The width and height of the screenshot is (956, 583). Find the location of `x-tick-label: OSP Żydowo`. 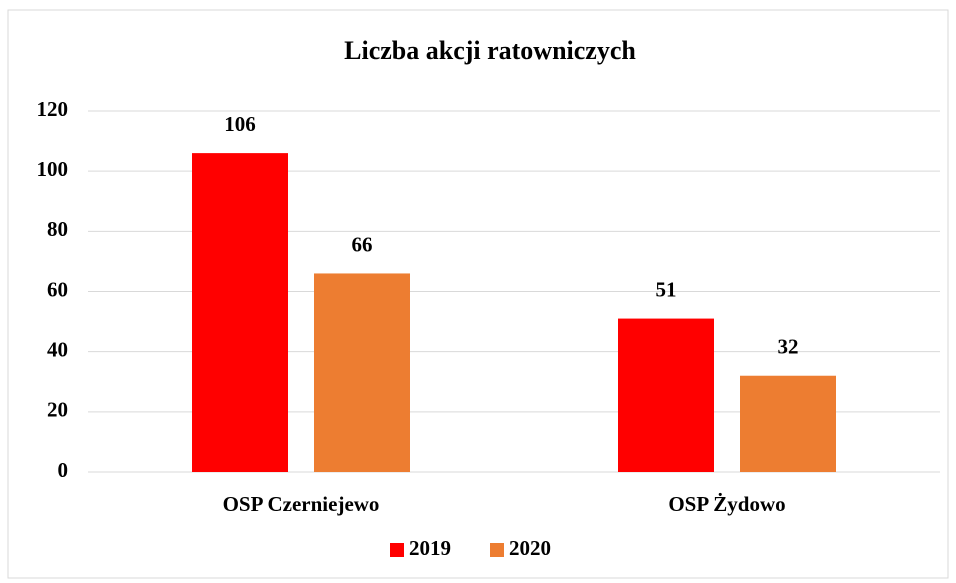

x-tick-label: OSP Żydowo is located at coordinates (726, 504).